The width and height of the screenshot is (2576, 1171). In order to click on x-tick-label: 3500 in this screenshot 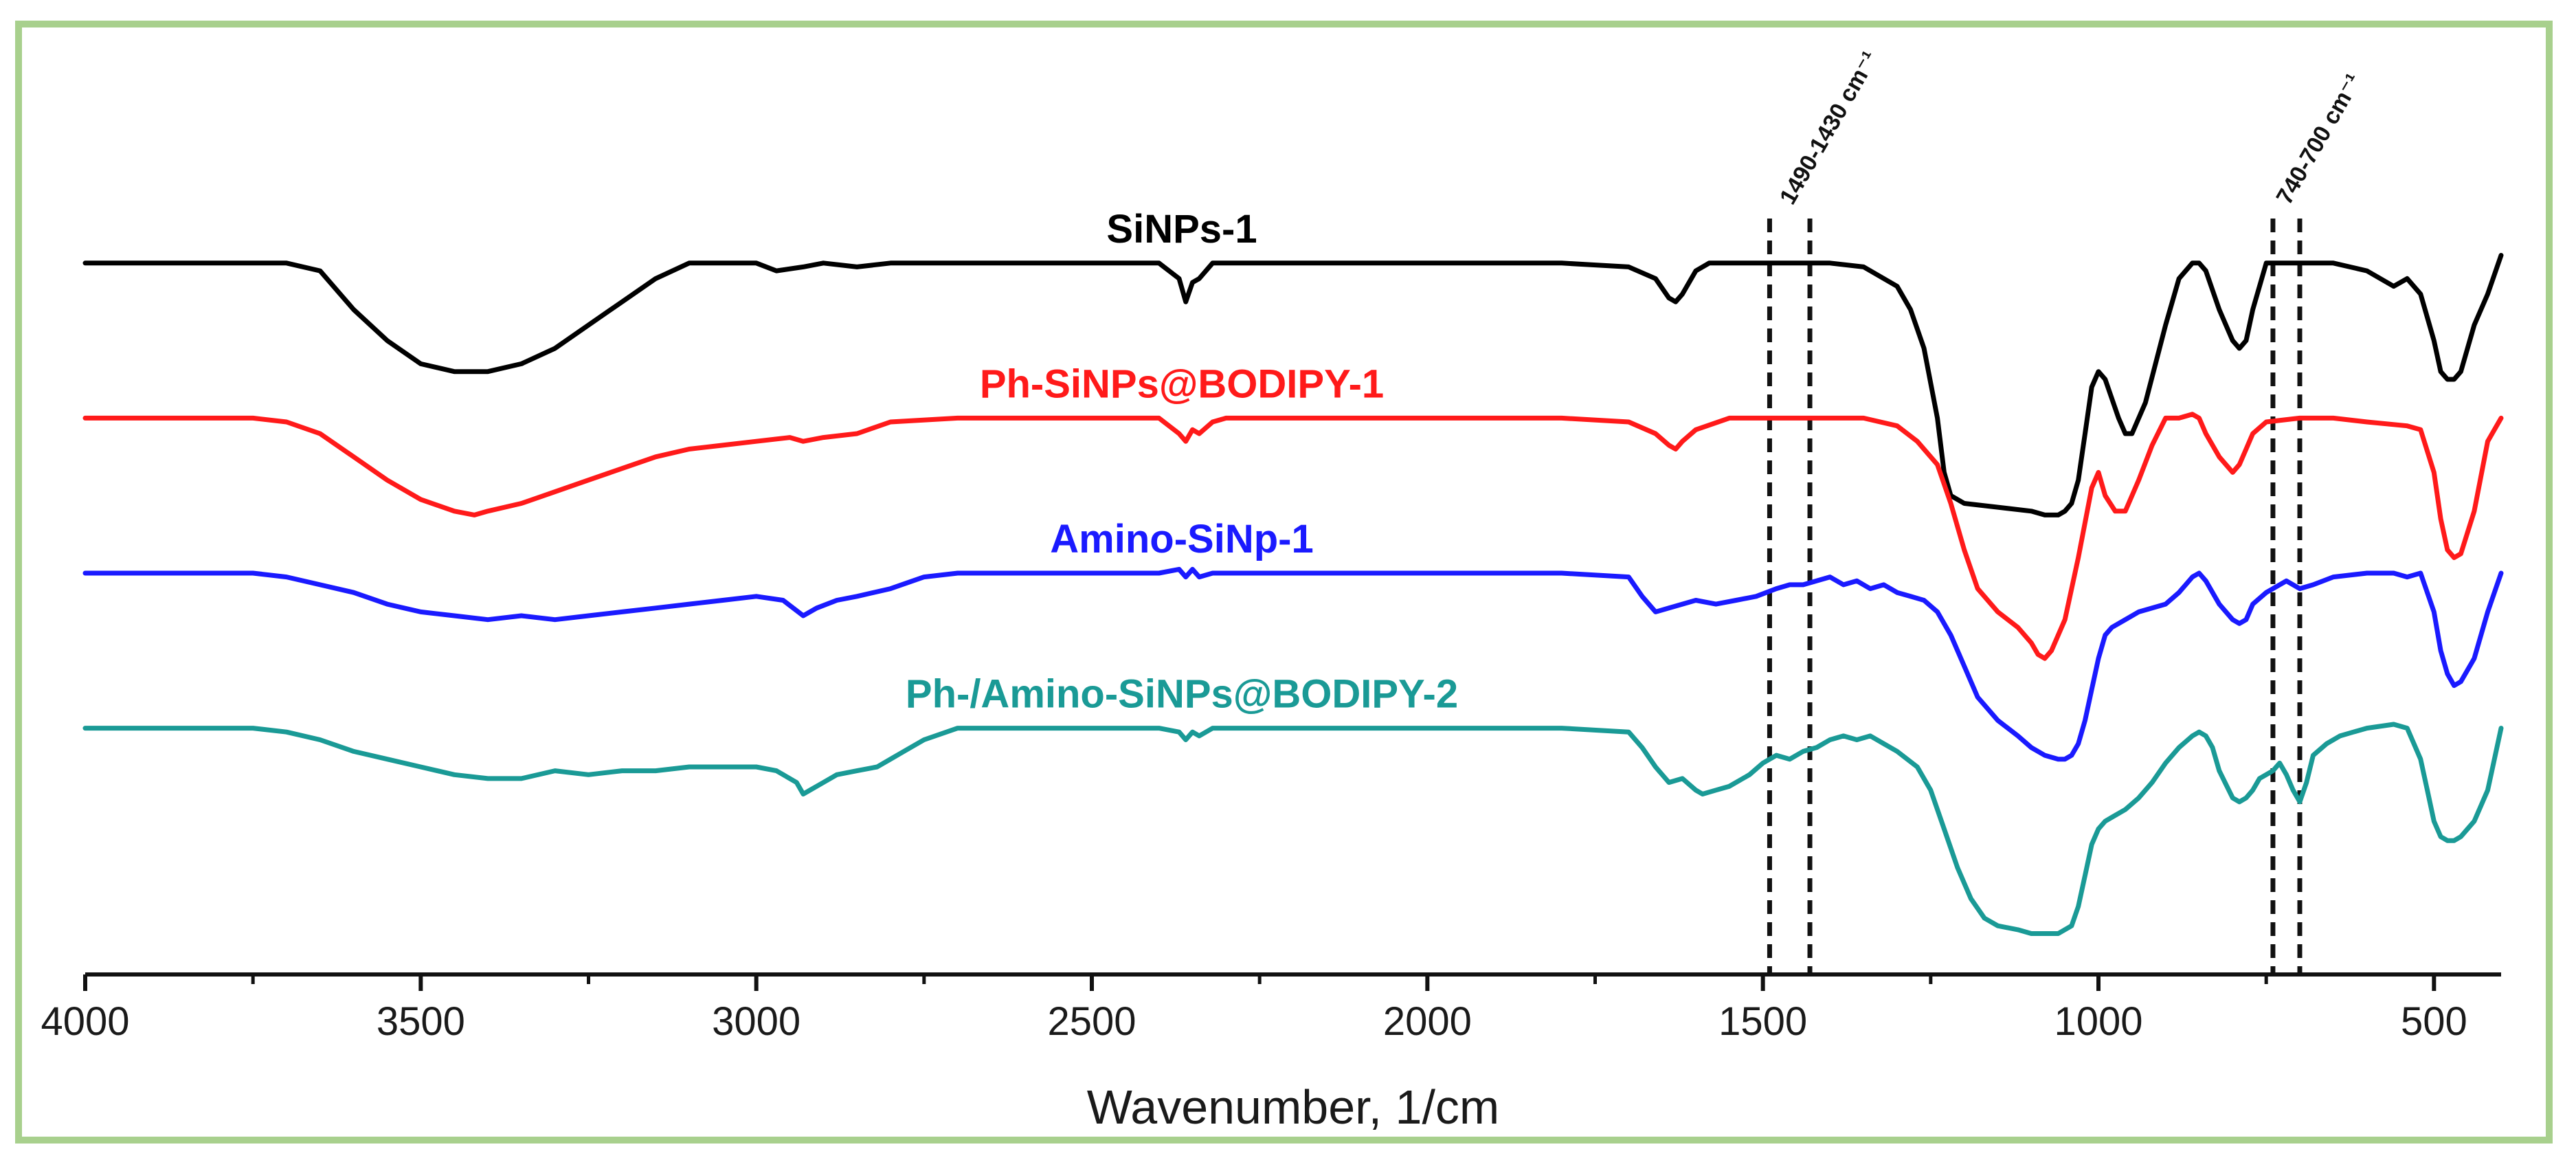, I will do `click(421, 1021)`.